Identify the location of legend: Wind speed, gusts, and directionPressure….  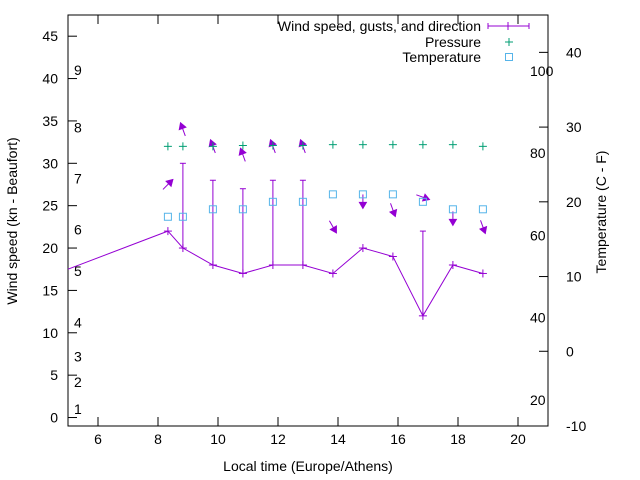
(404, 41).